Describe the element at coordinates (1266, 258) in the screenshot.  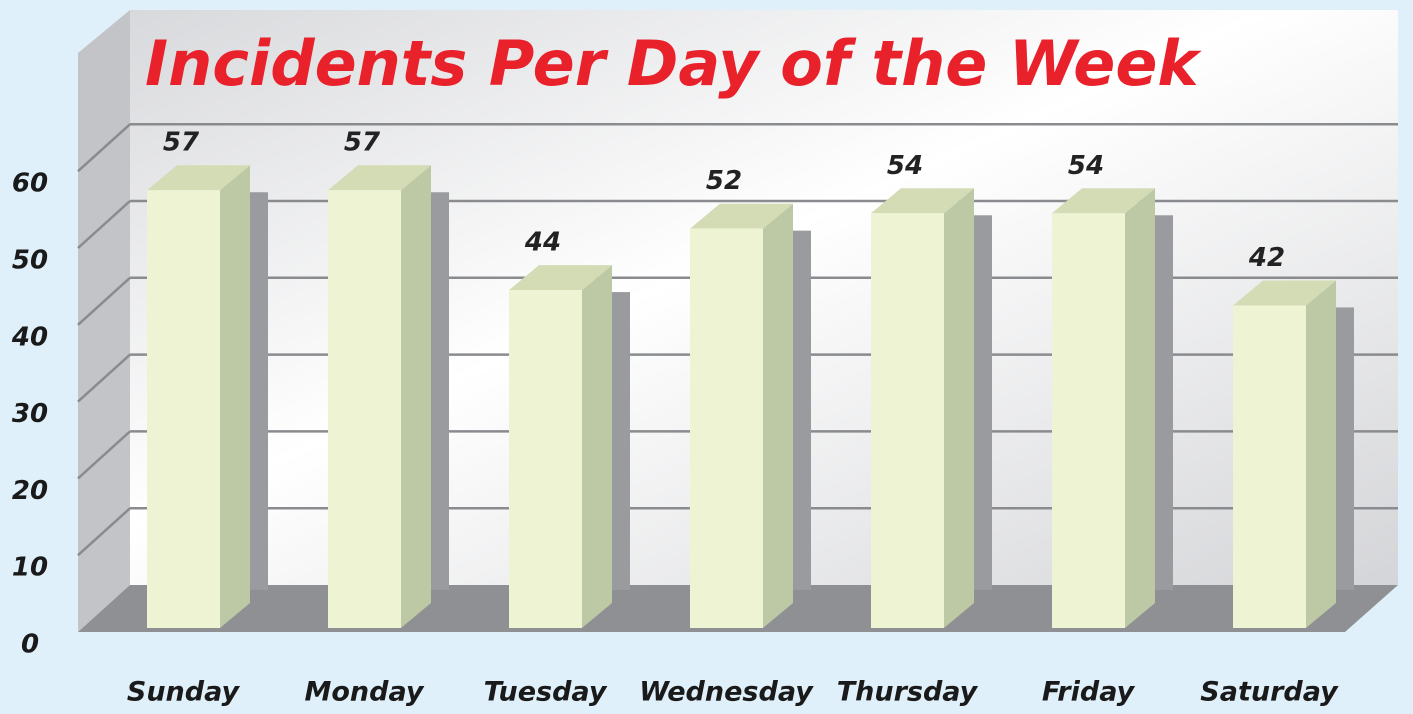
I see `value-label: 42` at that location.